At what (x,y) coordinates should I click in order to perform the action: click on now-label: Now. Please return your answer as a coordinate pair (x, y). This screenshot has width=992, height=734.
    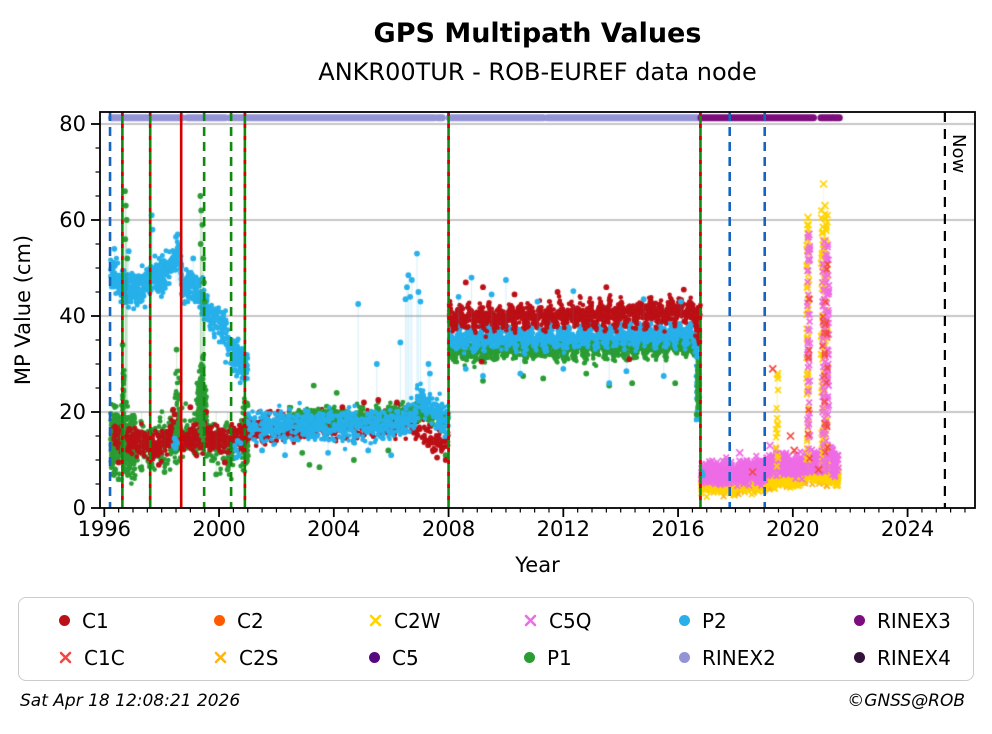
    Looking at the image, I should click on (958, 153).